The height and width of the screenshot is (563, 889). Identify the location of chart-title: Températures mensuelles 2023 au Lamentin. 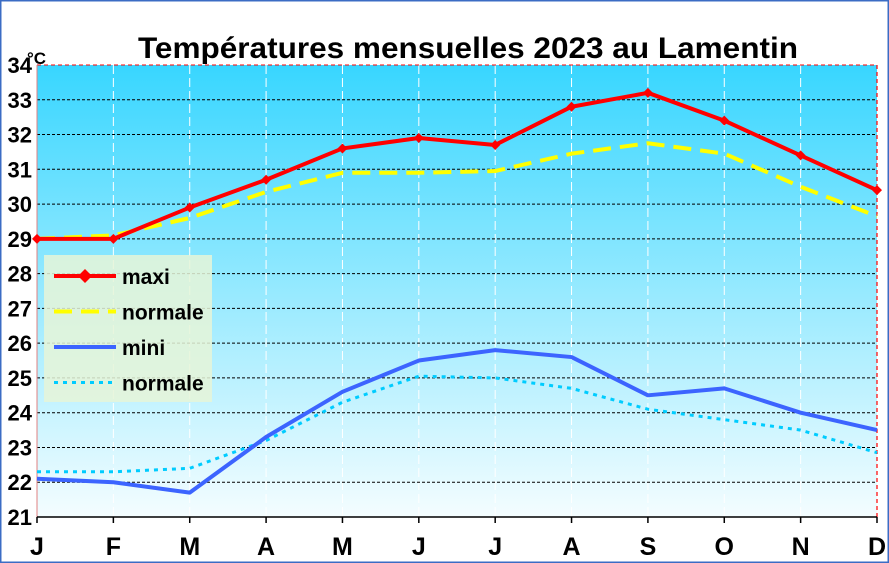
(468, 48).